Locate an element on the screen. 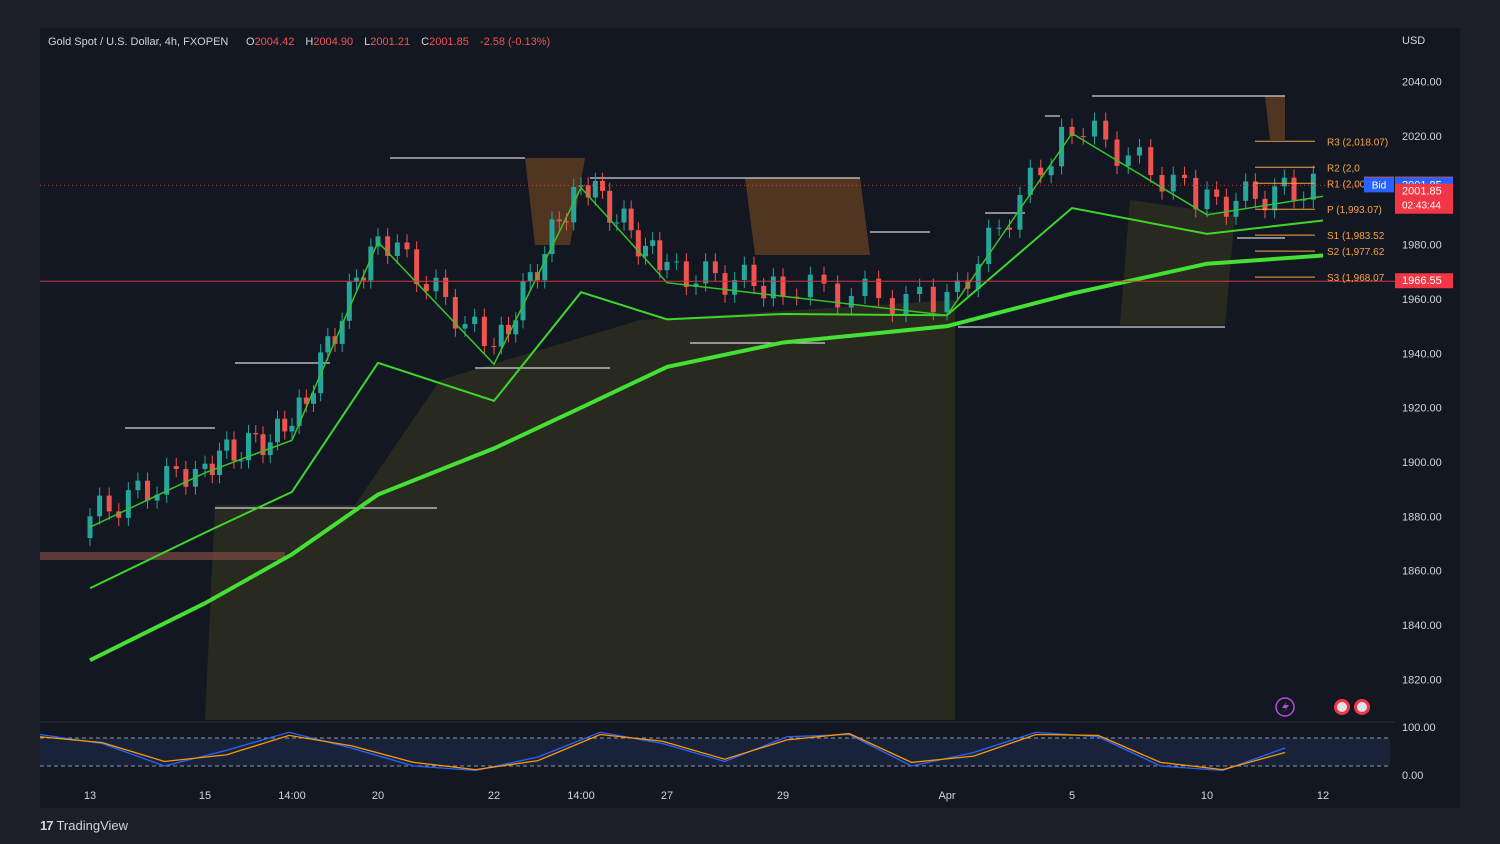 This screenshot has width=1500, height=844. low-label: L is located at coordinates (367, 42).